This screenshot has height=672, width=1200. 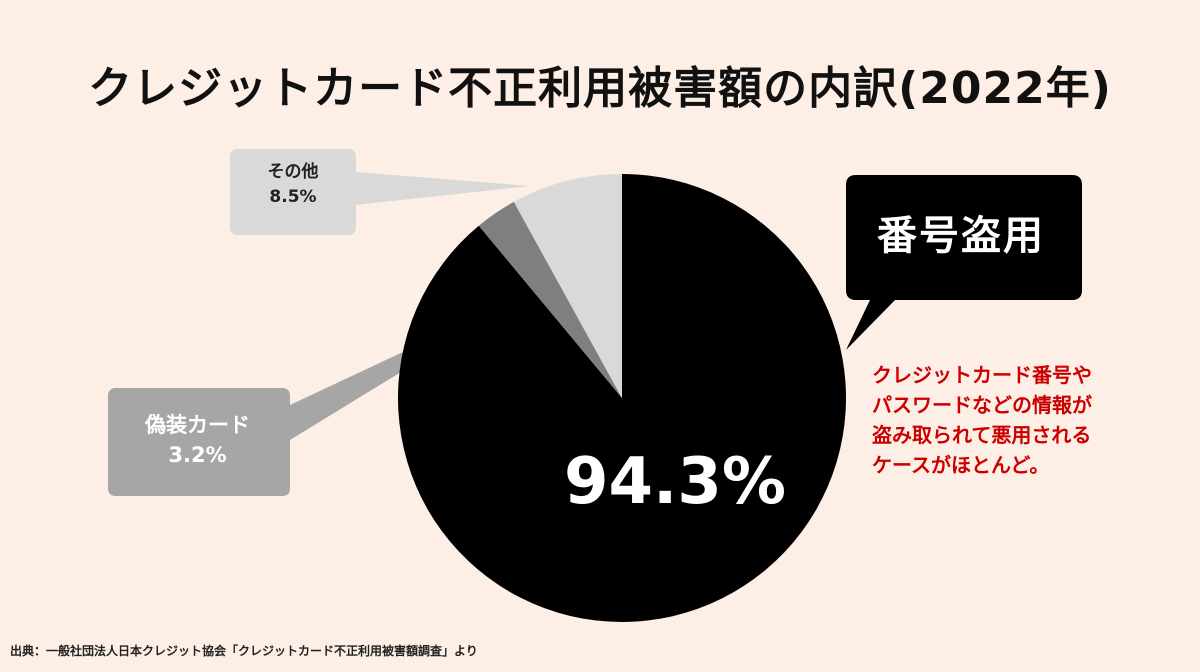 I want to click on pie-slice-other, so click(x=567, y=286).